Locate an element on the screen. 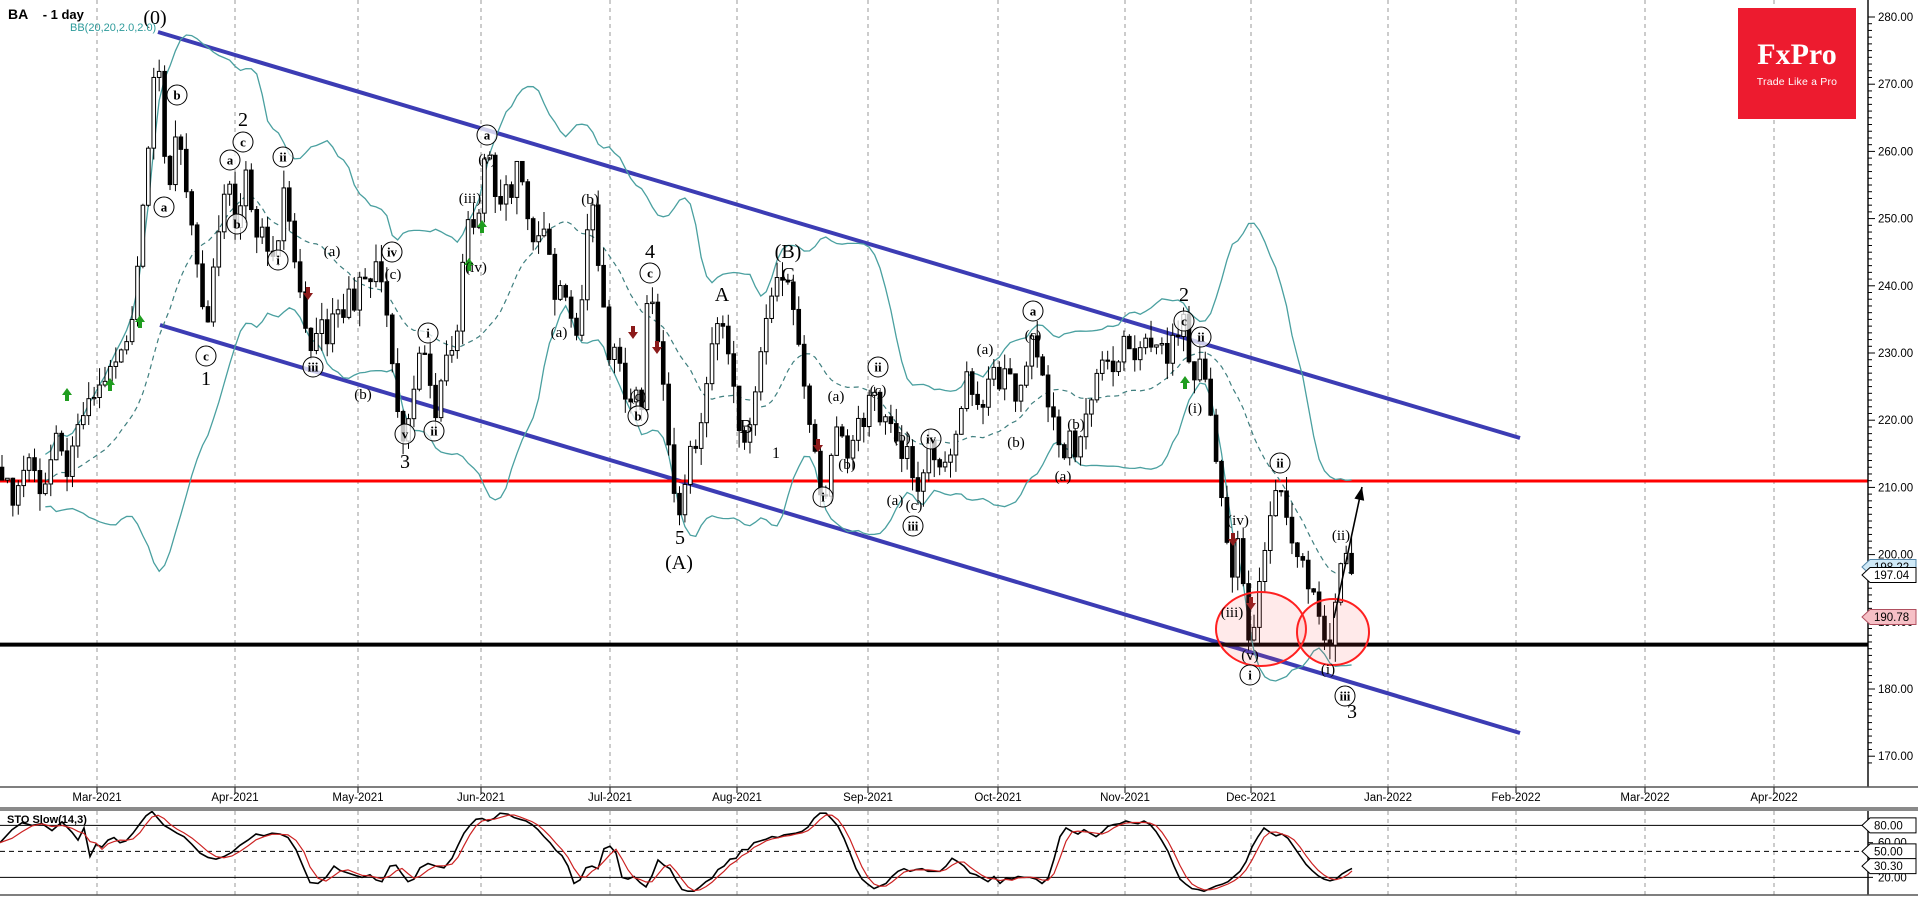 Image resolution: width=1918 pixels, height=898 pixels. date-axis-label: Dec-2021 is located at coordinates (1251, 798).